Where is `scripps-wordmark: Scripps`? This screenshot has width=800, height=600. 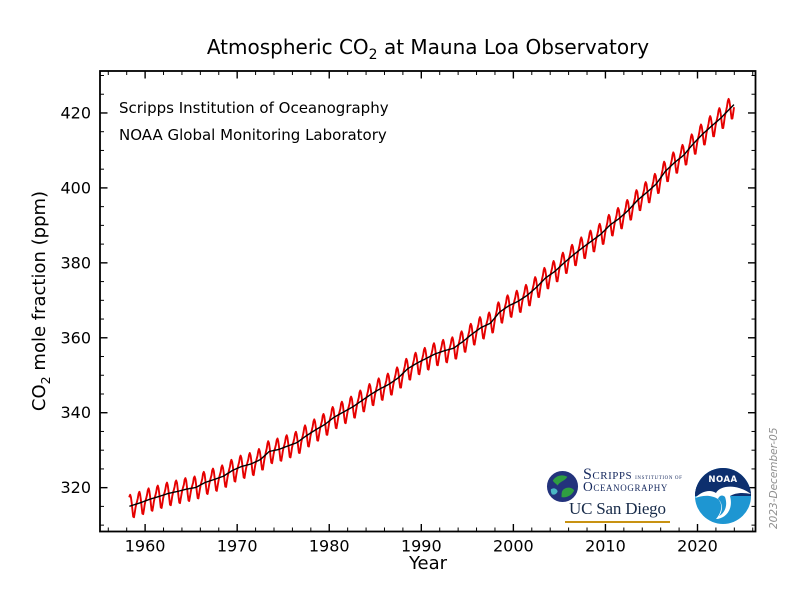
scripps-wordmark: Scripps is located at coordinates (608, 474).